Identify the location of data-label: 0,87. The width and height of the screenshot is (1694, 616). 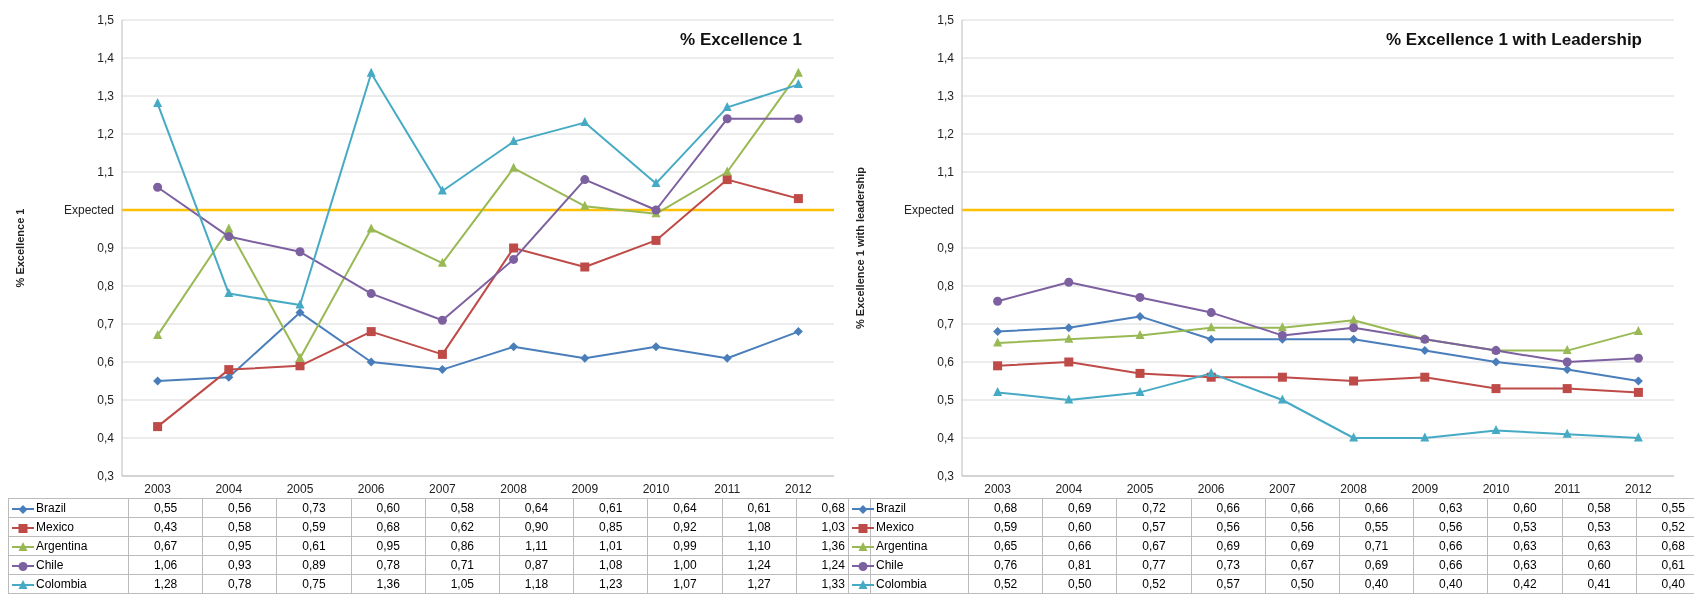
(536, 565).